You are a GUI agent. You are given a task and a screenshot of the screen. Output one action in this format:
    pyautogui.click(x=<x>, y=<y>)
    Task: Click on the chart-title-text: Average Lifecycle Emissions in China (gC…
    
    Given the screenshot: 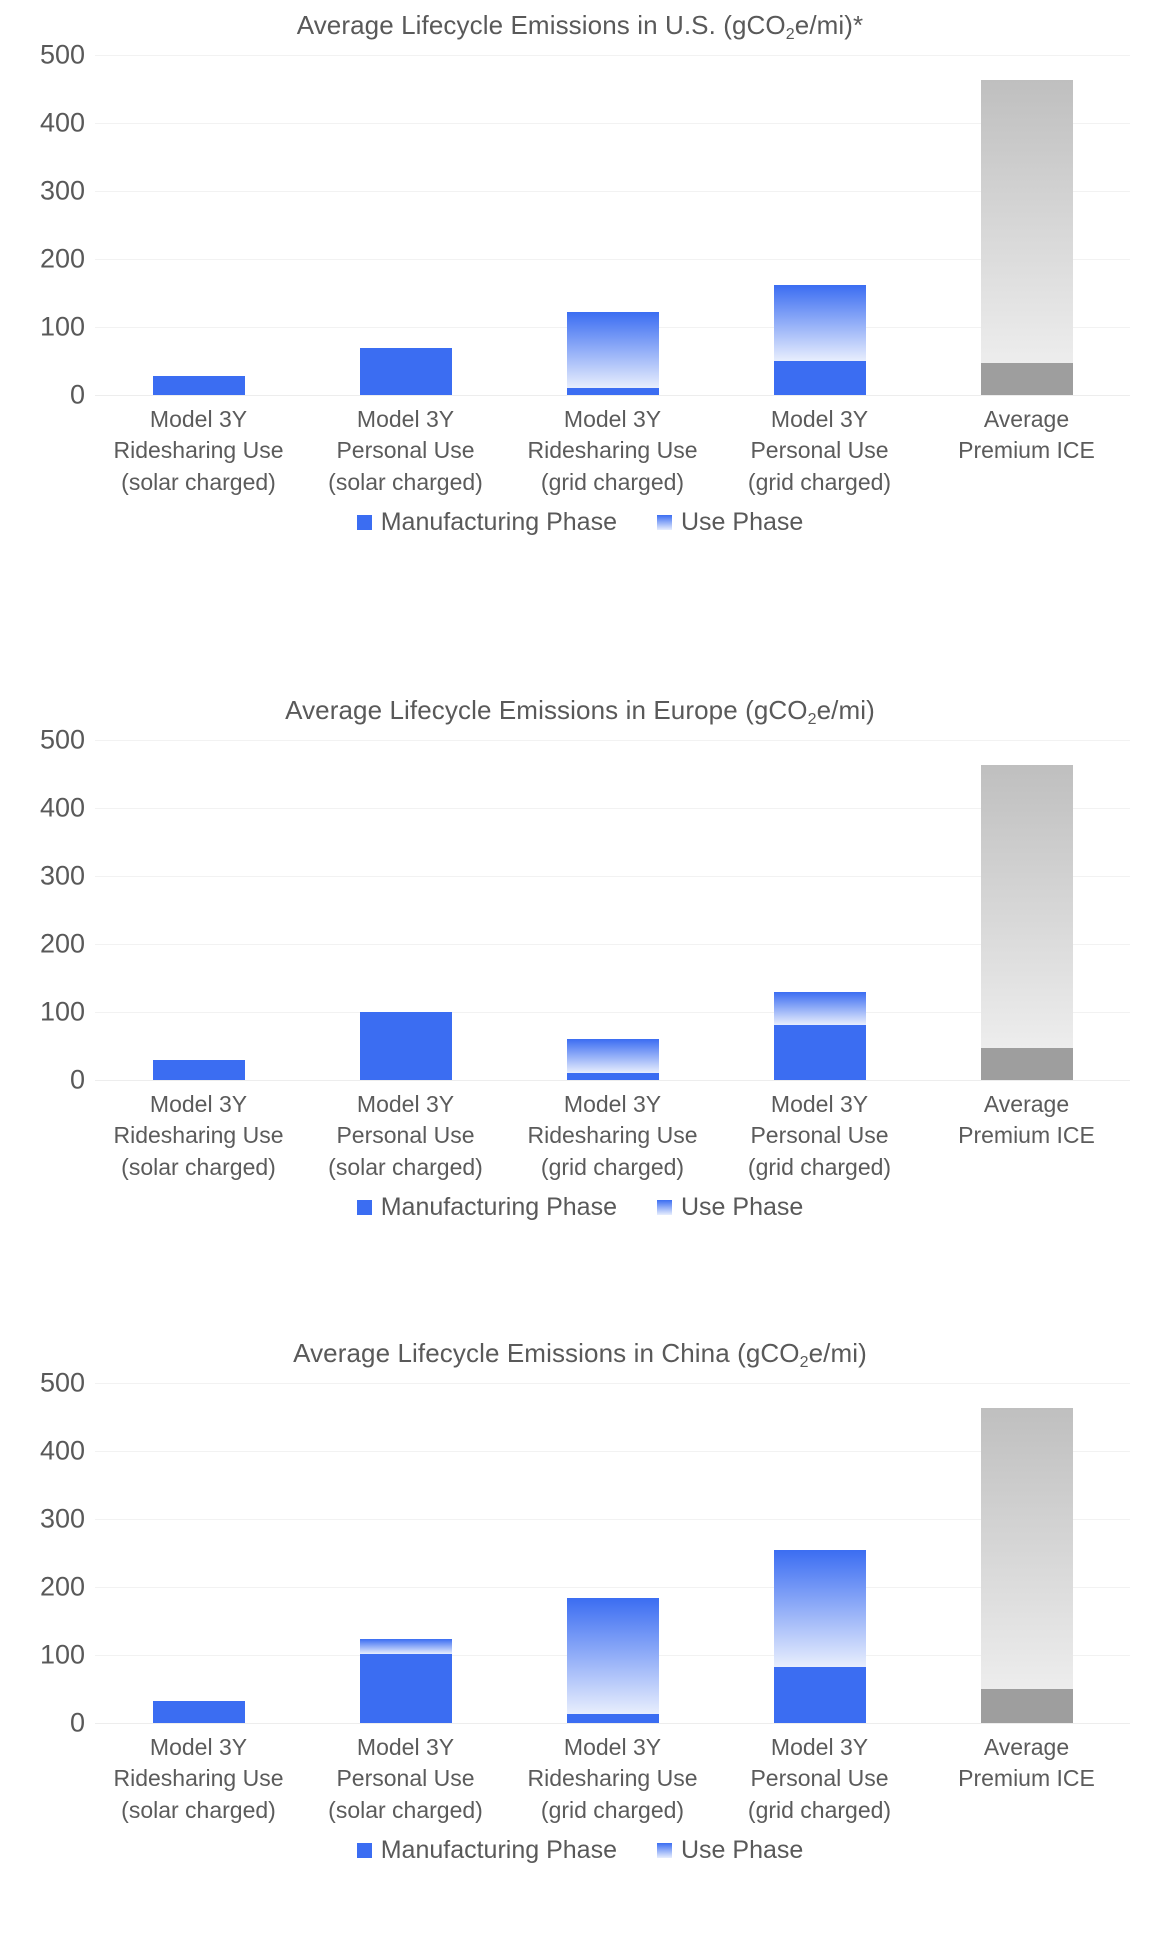 What is the action you would take?
    pyautogui.click(x=546, y=1353)
    